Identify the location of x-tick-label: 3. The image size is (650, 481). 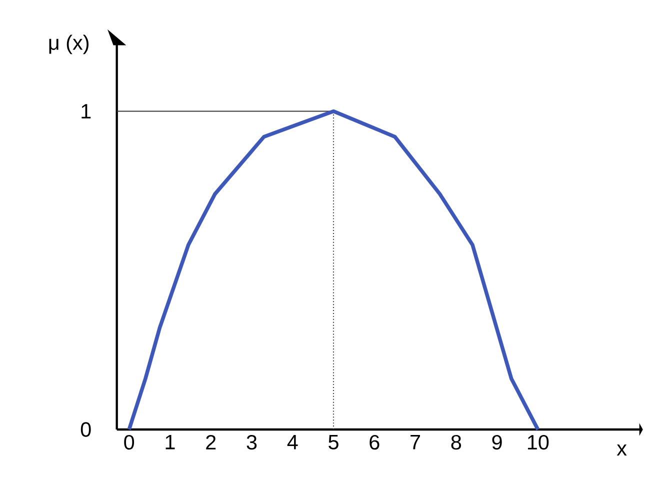
(251, 442).